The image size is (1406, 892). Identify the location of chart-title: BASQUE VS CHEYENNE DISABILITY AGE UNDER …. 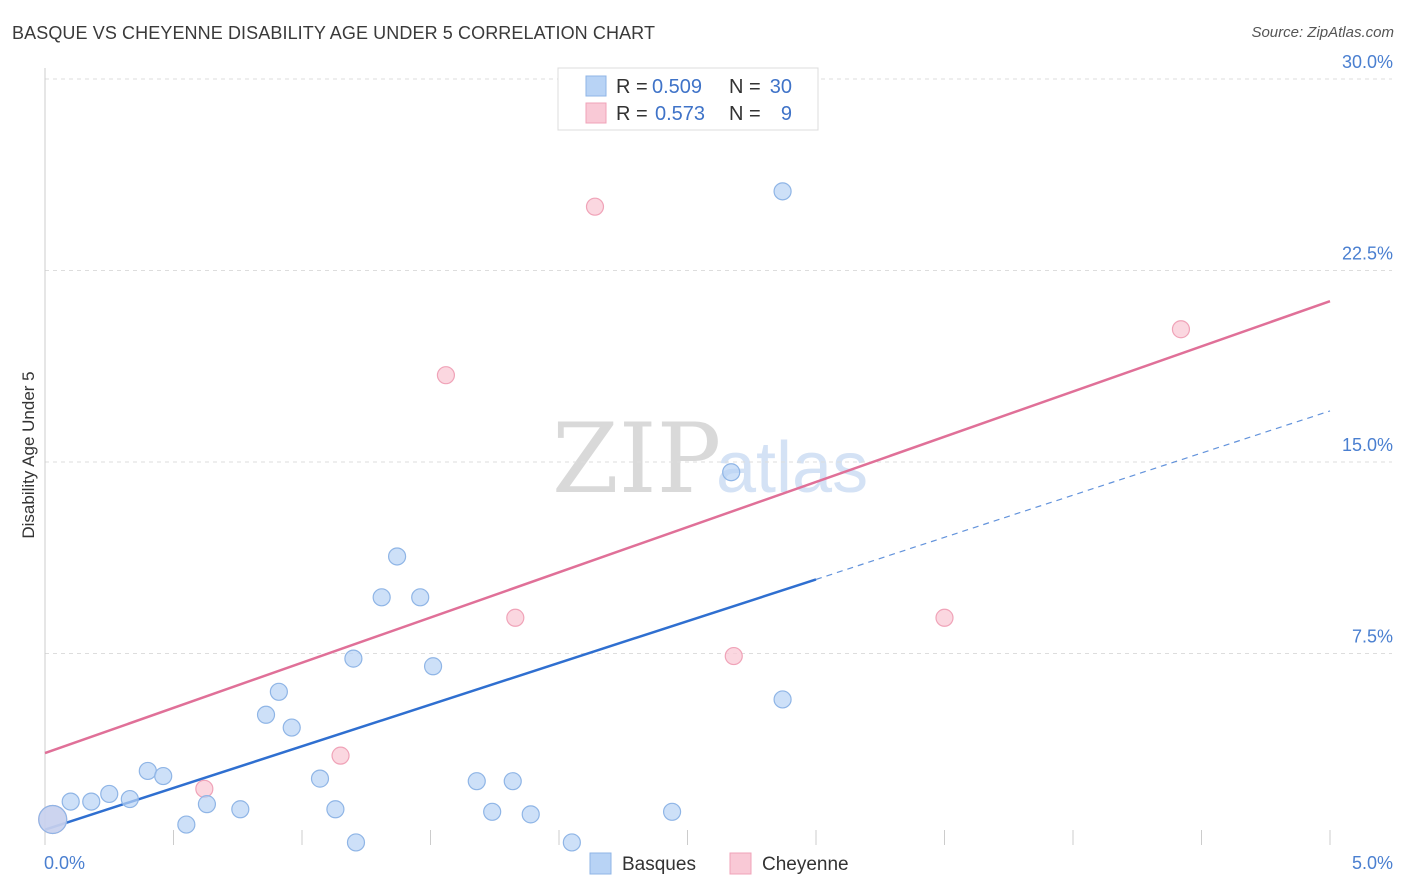
(334, 33).